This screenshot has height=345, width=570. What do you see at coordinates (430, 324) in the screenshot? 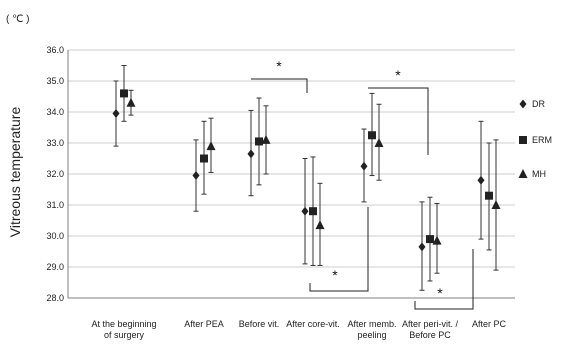
I see `x-category-label: After peri-vit. /` at bounding box center [430, 324].